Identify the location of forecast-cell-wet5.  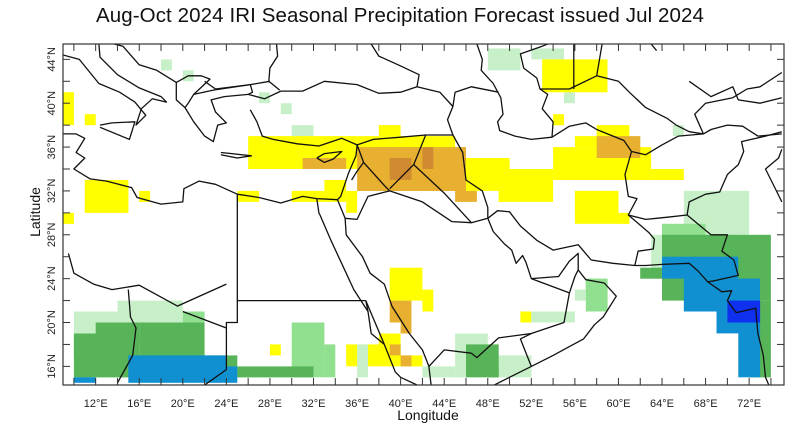
(744, 311).